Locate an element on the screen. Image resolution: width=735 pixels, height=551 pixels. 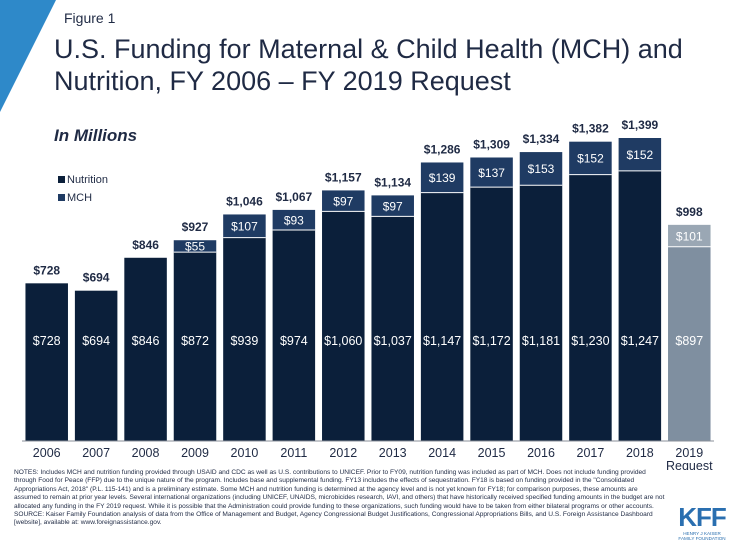
total-label: $728 is located at coordinates (46, 270).